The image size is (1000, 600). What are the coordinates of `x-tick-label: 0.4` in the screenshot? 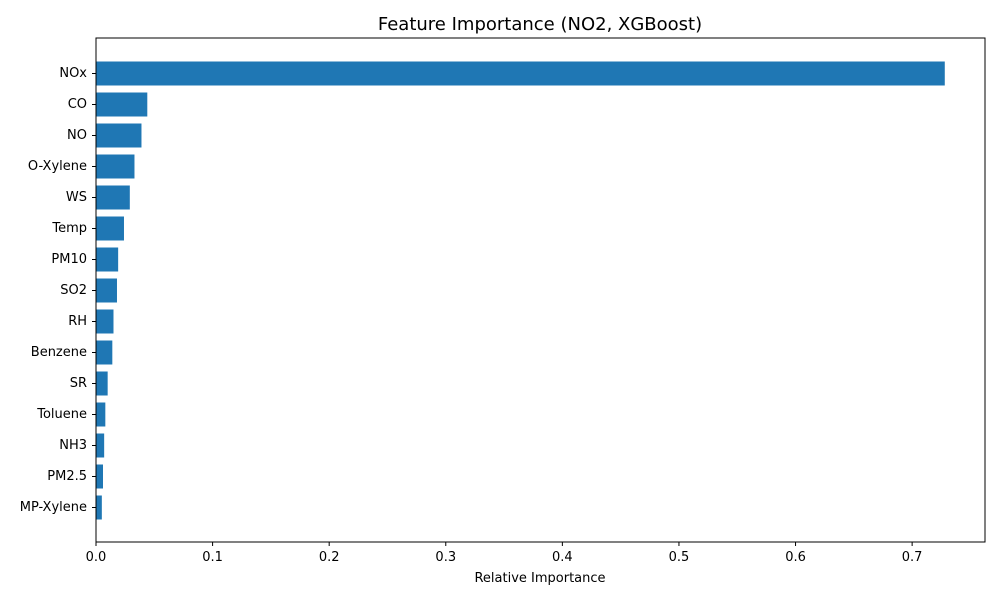 It's located at (562, 557).